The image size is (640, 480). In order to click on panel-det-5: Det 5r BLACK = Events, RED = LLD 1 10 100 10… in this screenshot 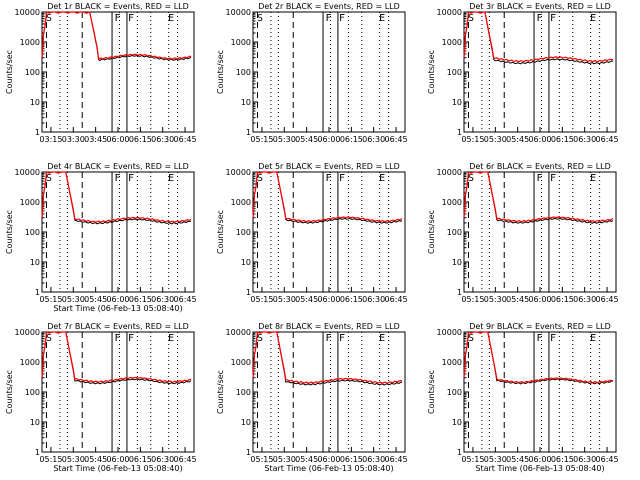, I will do `click(312, 233)`.